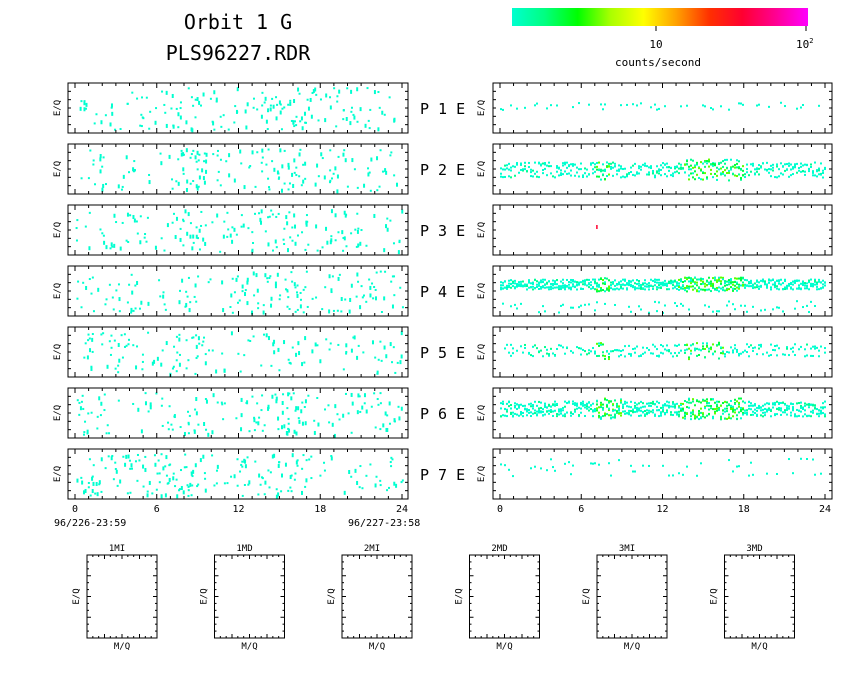 Image resolution: width=850 pixels, height=680 pixels. Describe the element at coordinates (482, 230) in the screenshot. I see `right-panel-ylabel-3: E/Q` at that location.